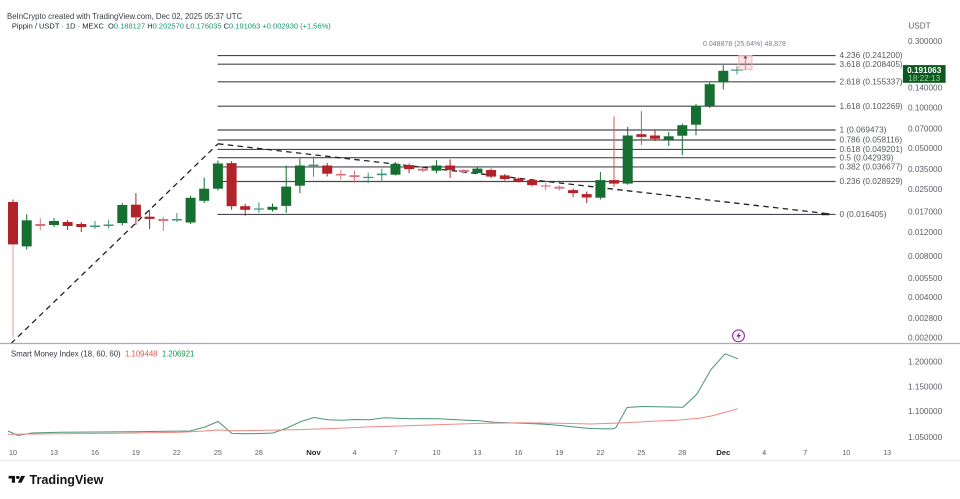  Describe the element at coordinates (925, 107) in the screenshot. I see `svg-text: 0.100000` at that location.